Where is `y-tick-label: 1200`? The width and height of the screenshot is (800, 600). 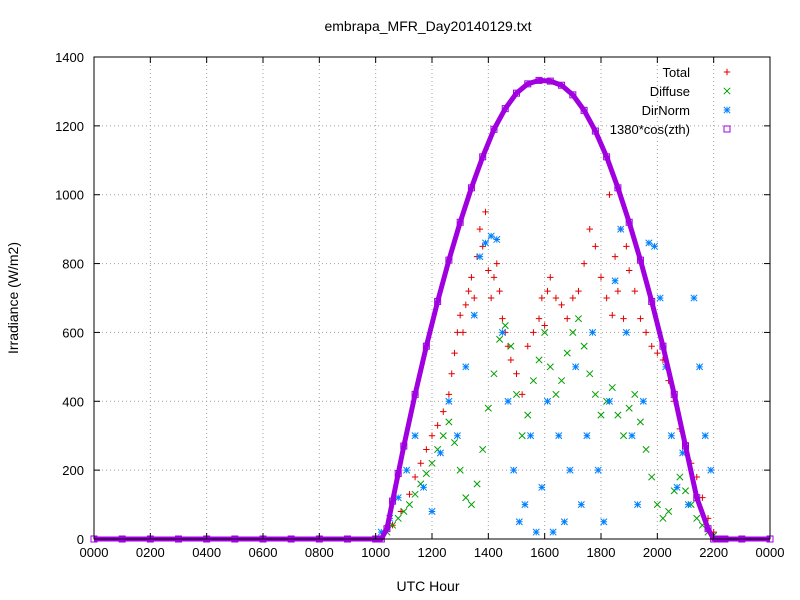 y-tick-label: 1200 is located at coordinates (69, 126).